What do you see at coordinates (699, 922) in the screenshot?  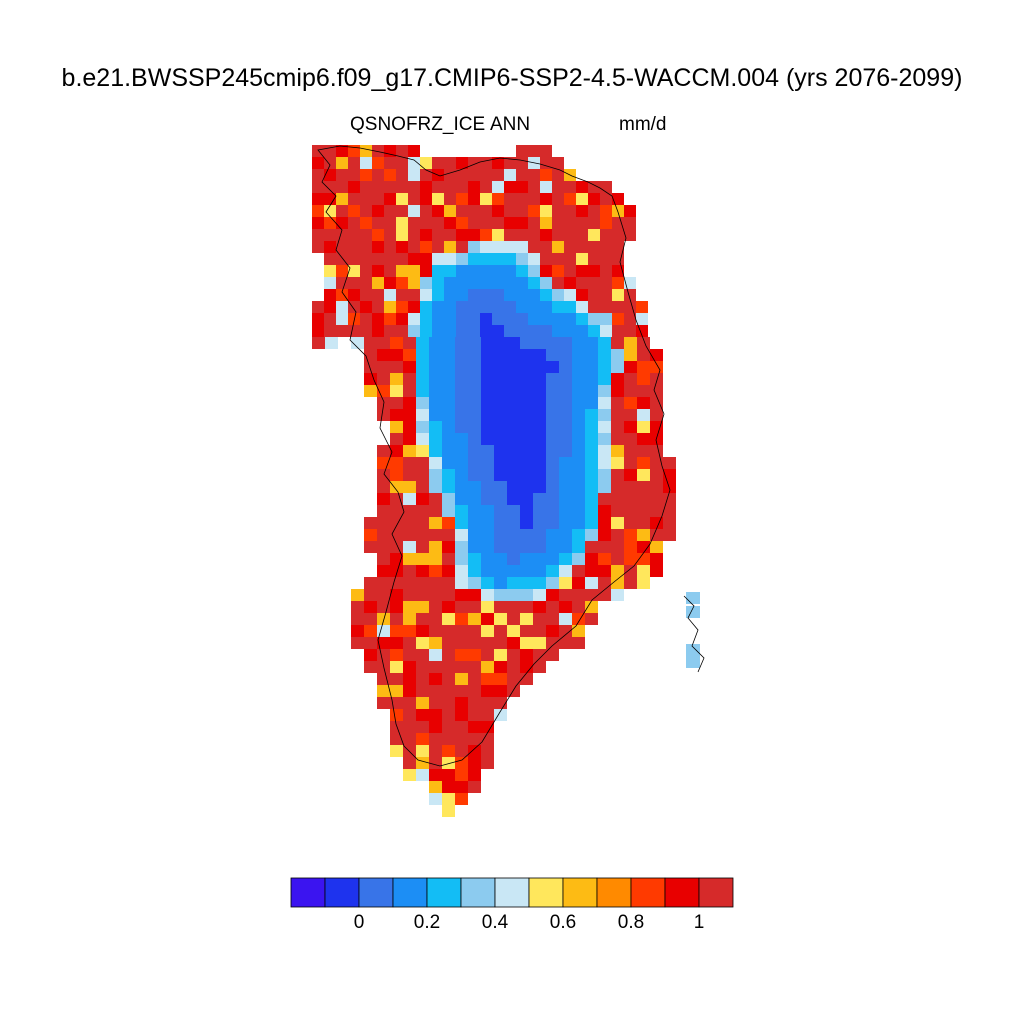 I see `colorbar-tick-label: 1` at bounding box center [699, 922].